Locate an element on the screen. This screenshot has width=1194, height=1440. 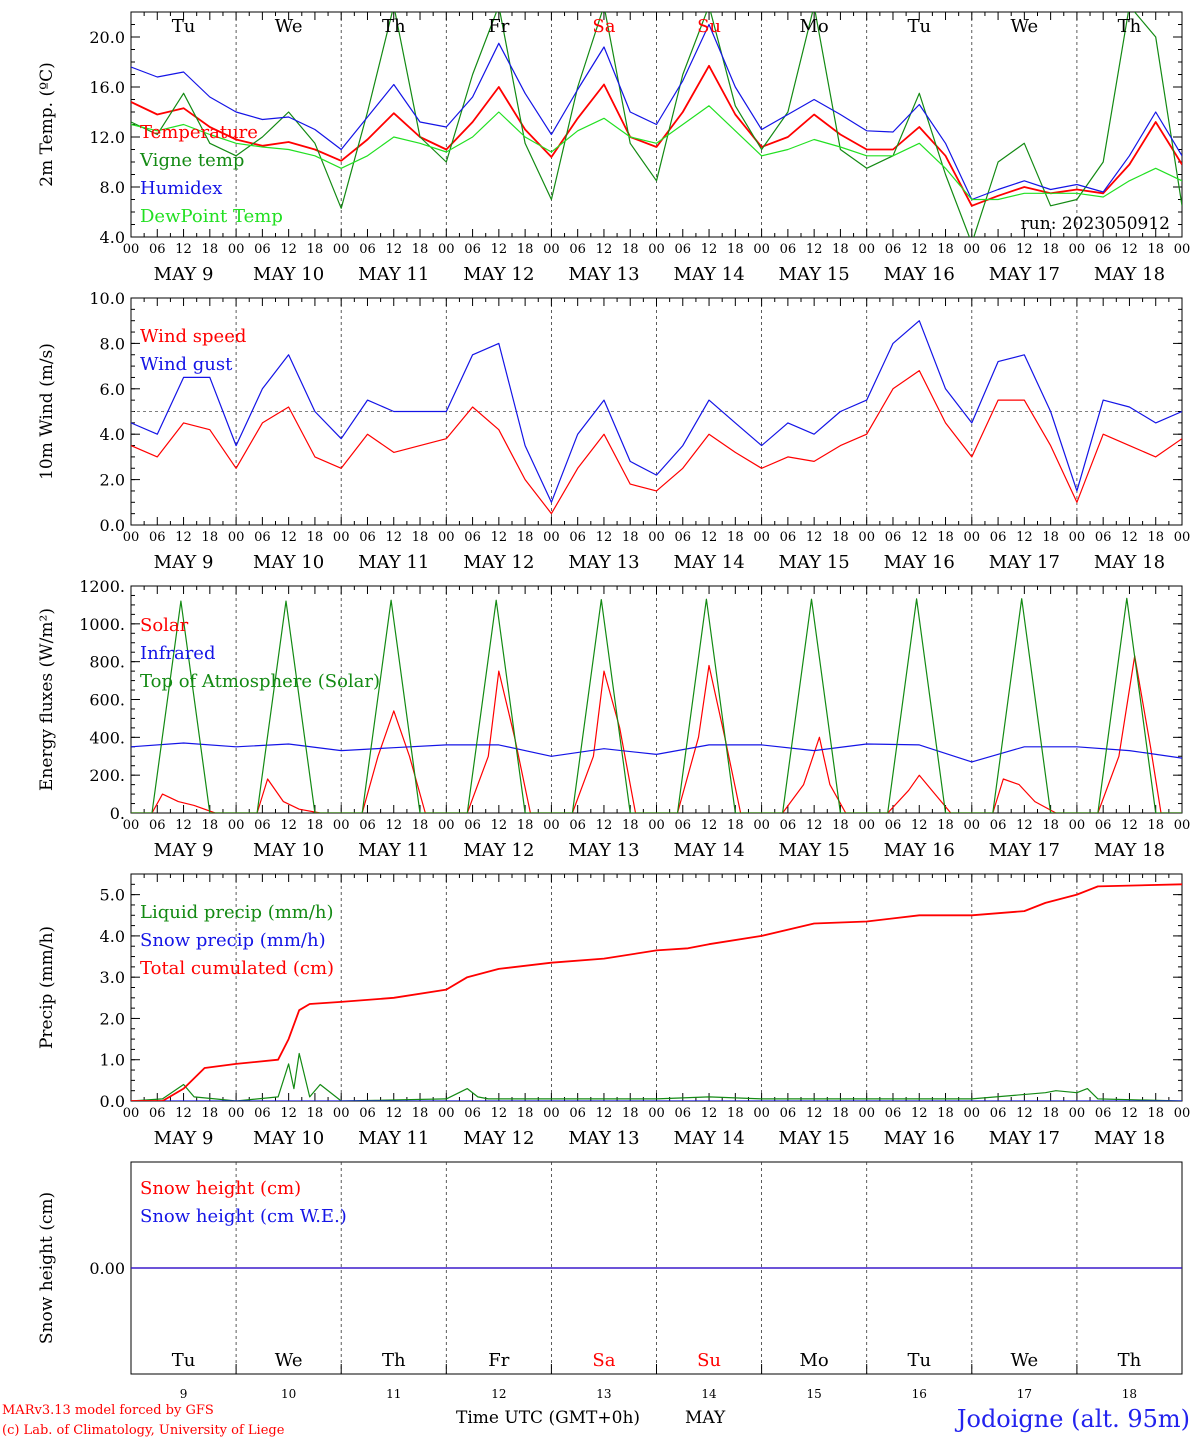
legend-entry: DewPoint Temp is located at coordinates (211, 216).